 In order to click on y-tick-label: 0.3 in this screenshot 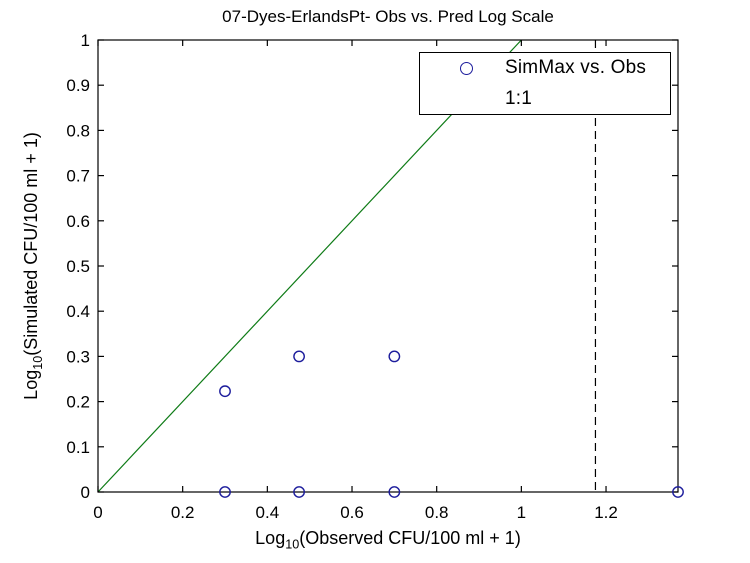, I will do `click(78, 356)`.